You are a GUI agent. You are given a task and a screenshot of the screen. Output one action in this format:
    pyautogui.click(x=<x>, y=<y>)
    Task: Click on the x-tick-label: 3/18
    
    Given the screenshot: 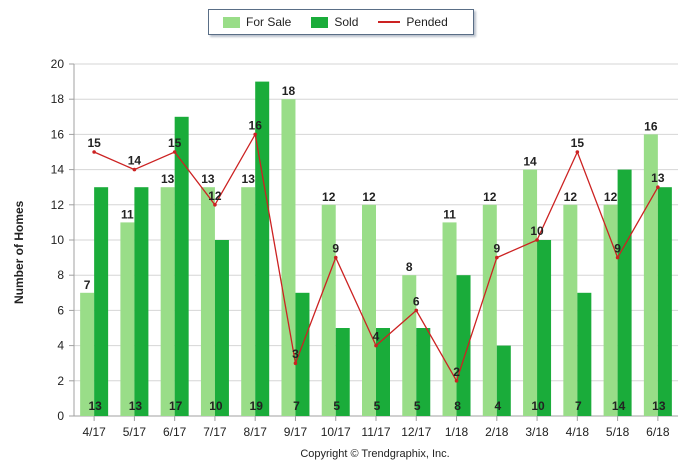 What is the action you would take?
    pyautogui.click(x=537, y=432)
    